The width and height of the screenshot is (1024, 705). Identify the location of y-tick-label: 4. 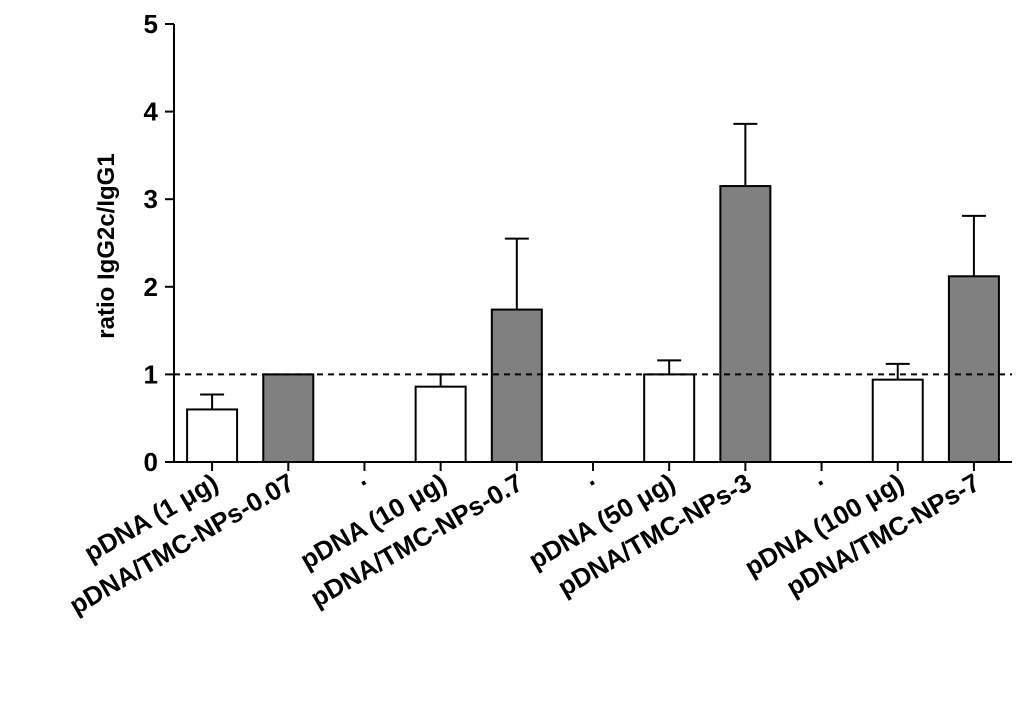
(151, 112).